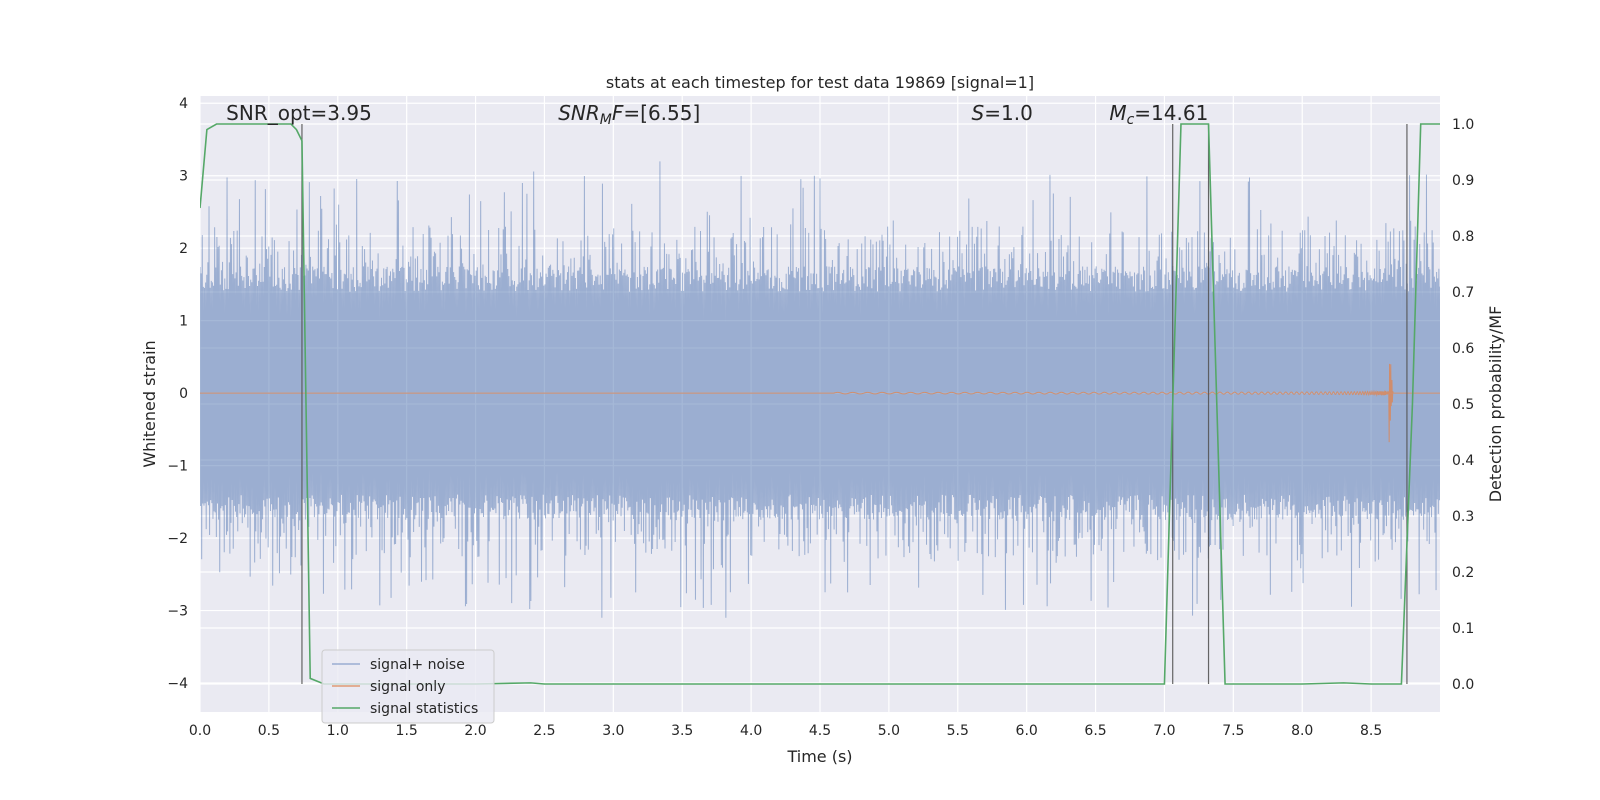 This screenshot has height=800, width=1600. I want to click on legend-box, so click(408, 686).